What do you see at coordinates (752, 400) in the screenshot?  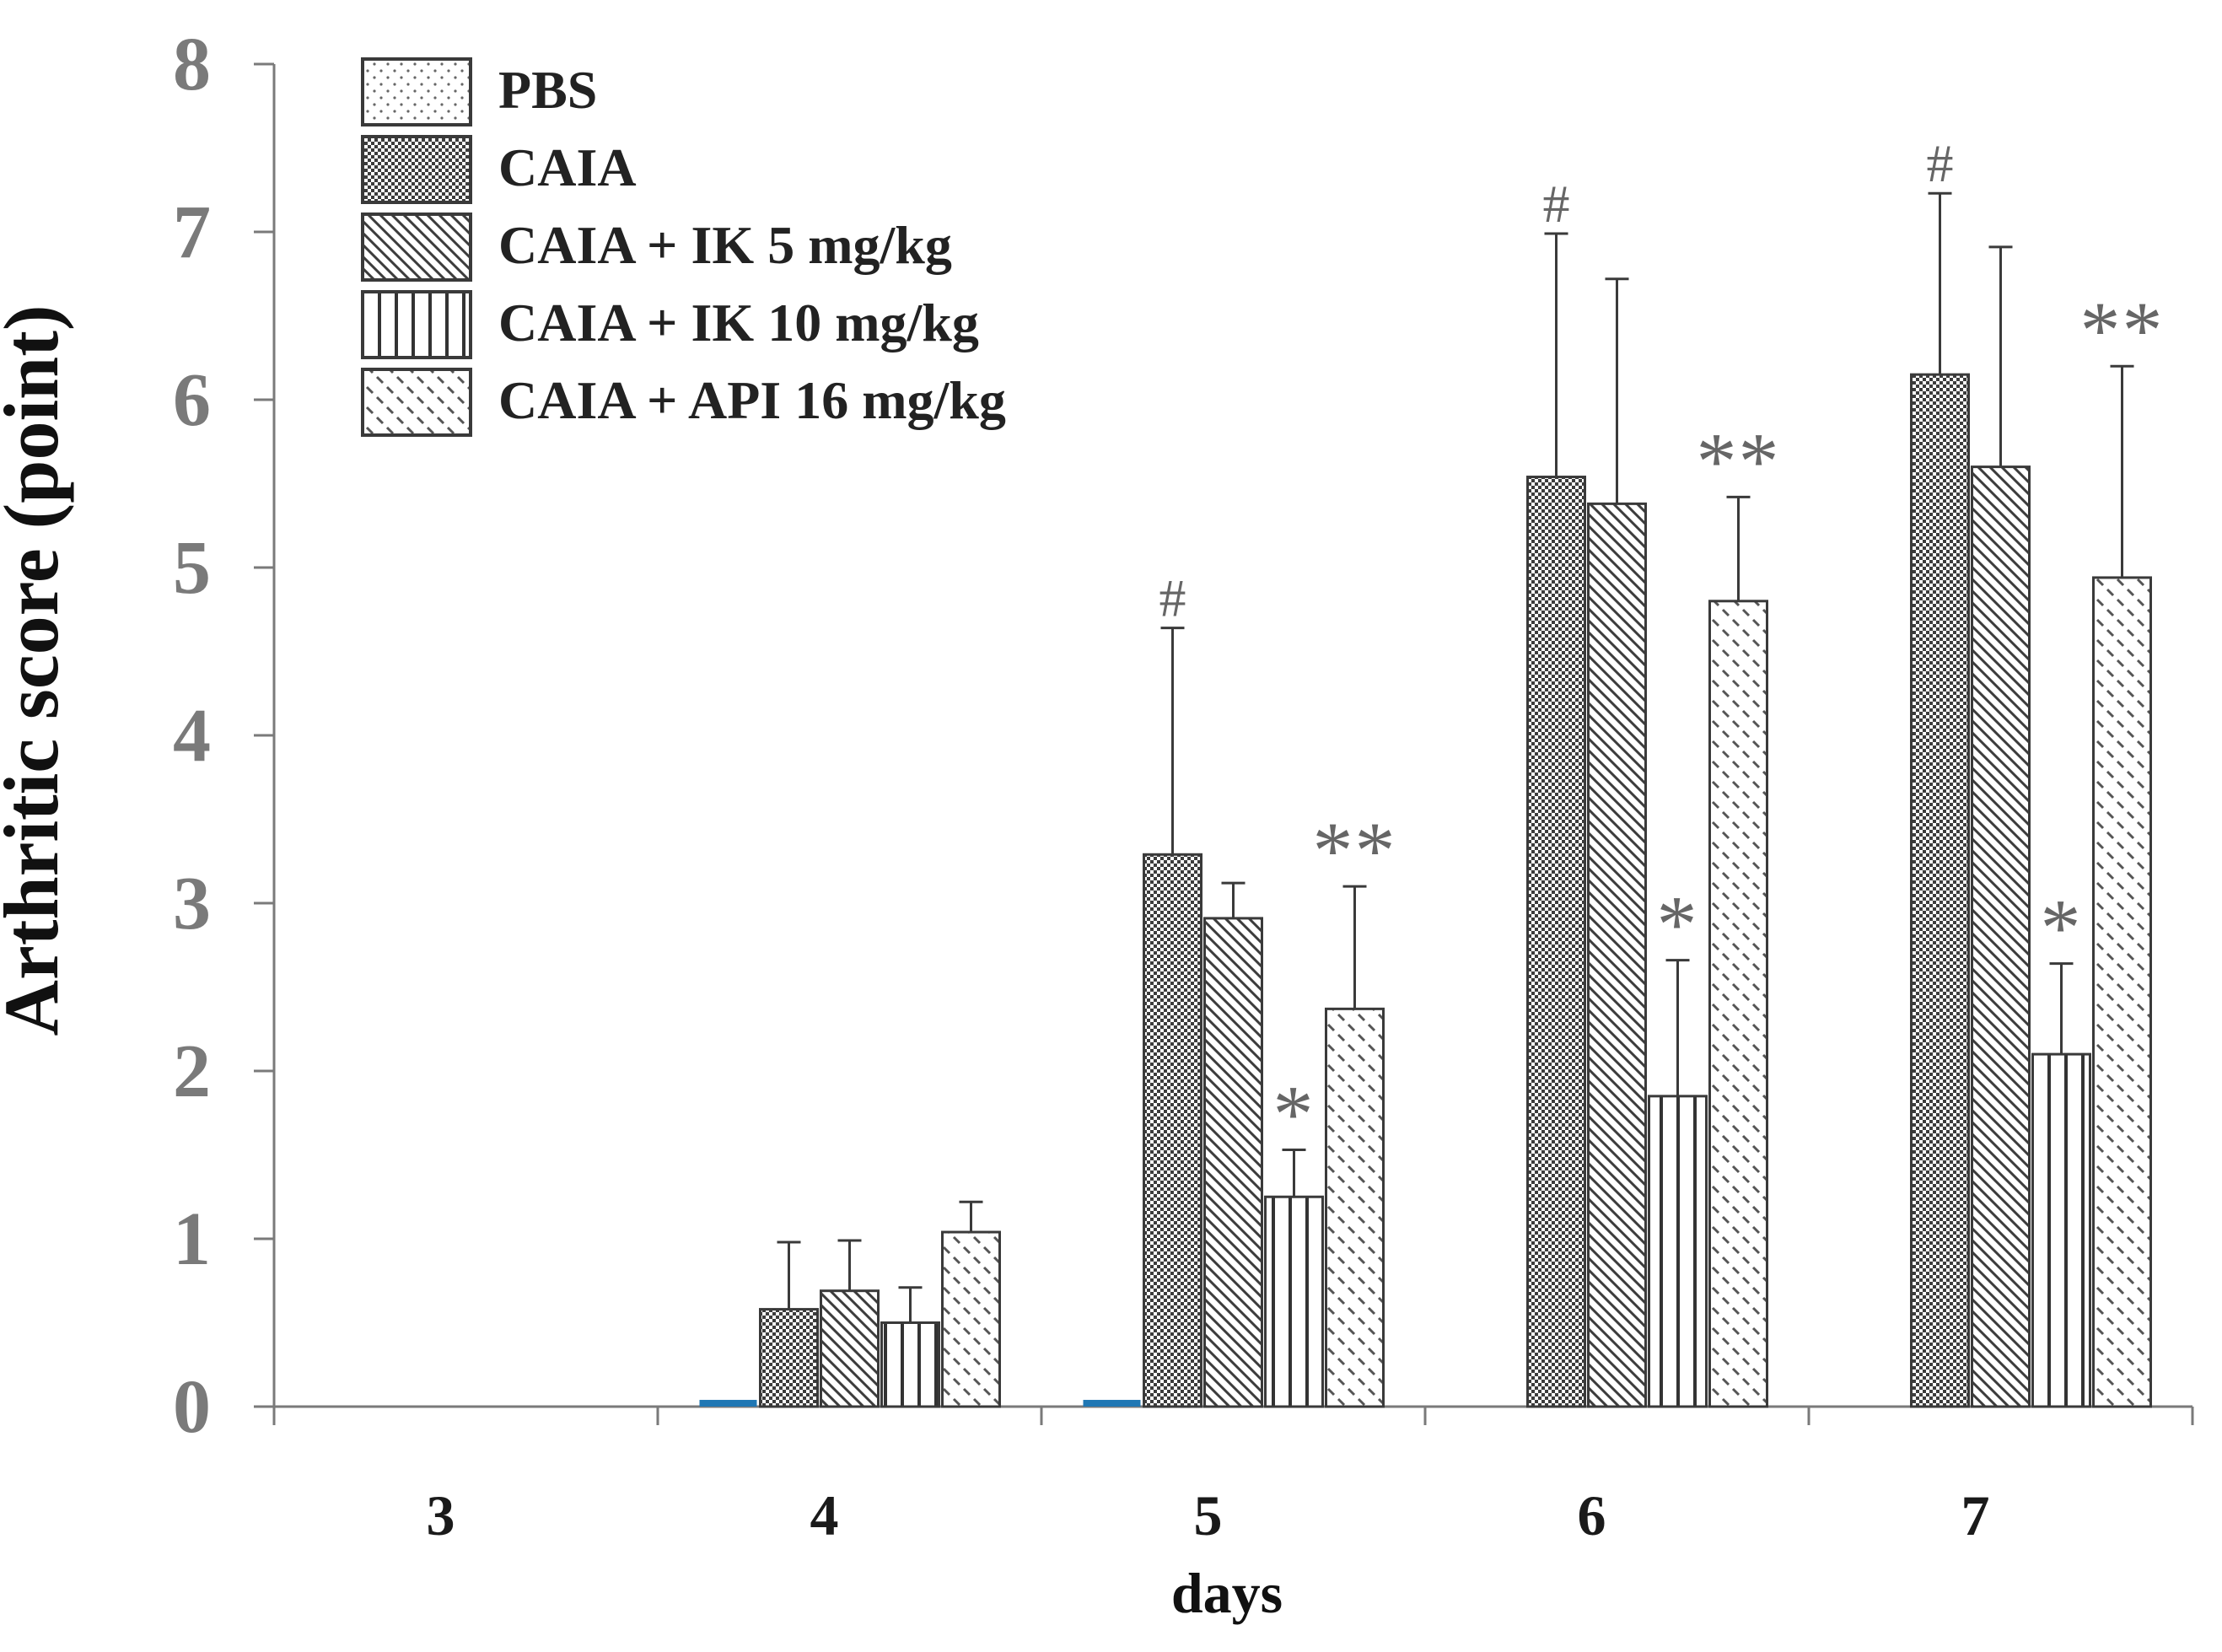 I see `legend-label: CAIA + API 16 mg/kg` at bounding box center [752, 400].